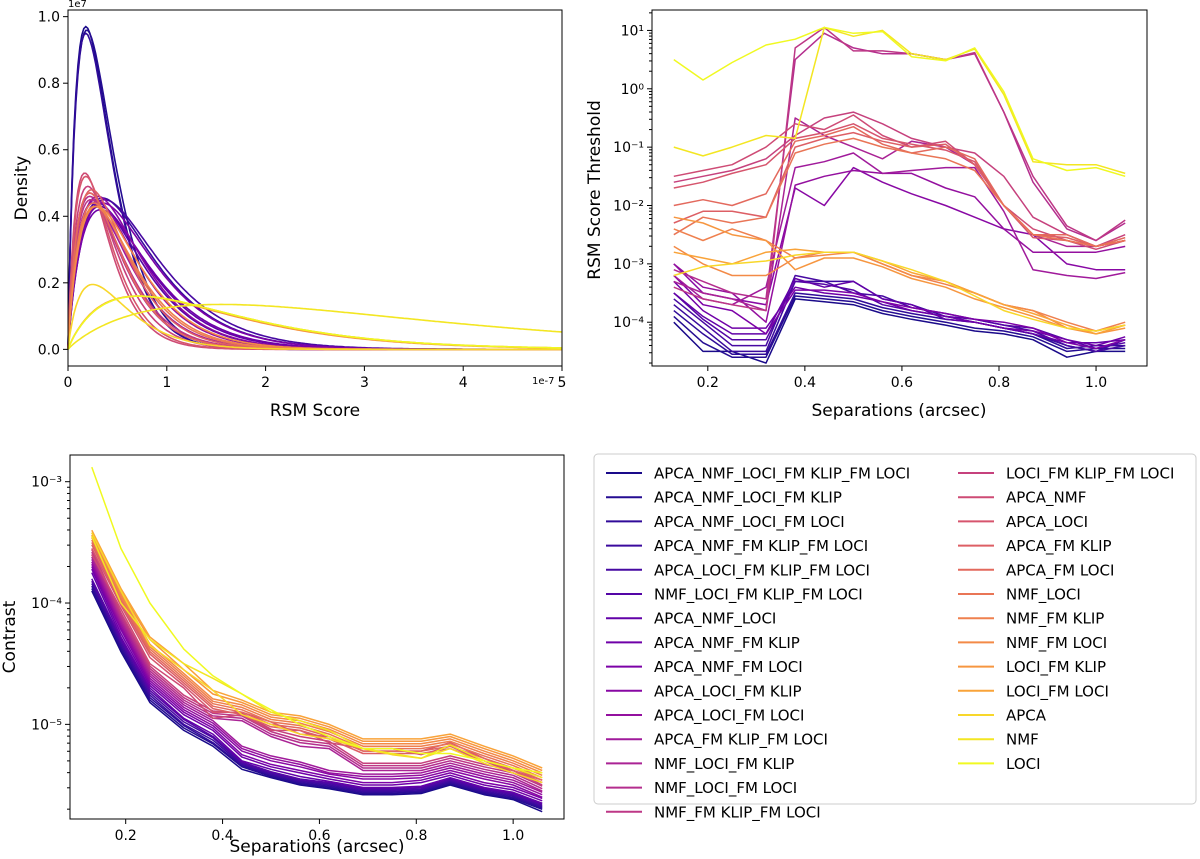  What do you see at coordinates (633, 90) in the screenshot?
I see `y-tick-label: 10⁰` at bounding box center [633, 90].